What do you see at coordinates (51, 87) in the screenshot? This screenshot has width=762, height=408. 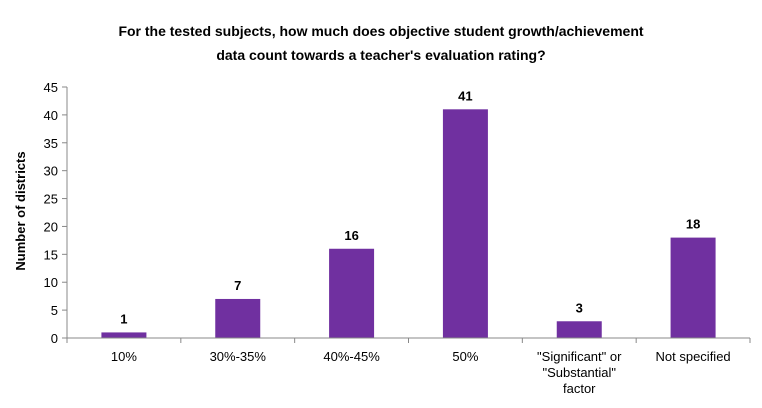 I see `y-tick-label: 45` at bounding box center [51, 87].